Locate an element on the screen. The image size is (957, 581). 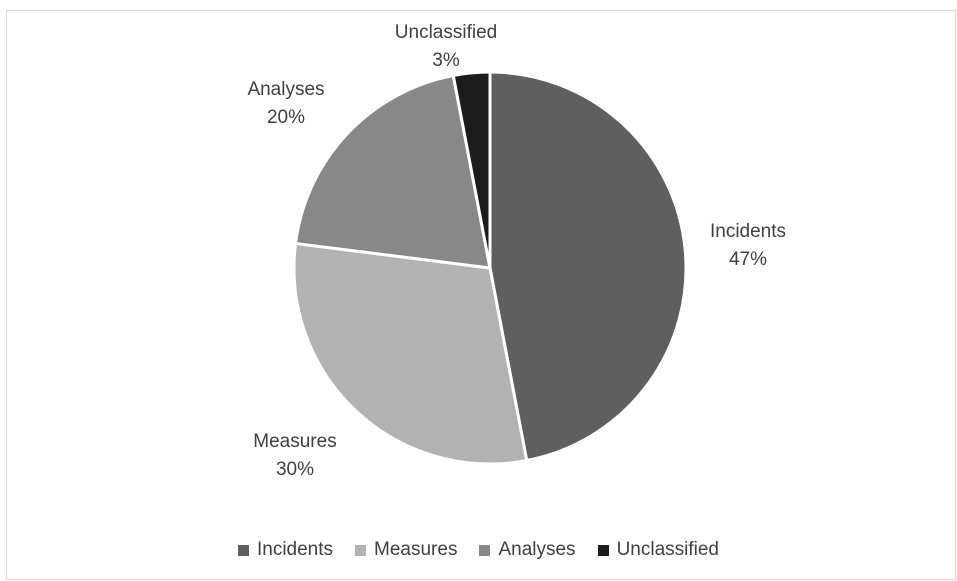
slice-value-label-analyses: 20% is located at coordinates (286, 117).